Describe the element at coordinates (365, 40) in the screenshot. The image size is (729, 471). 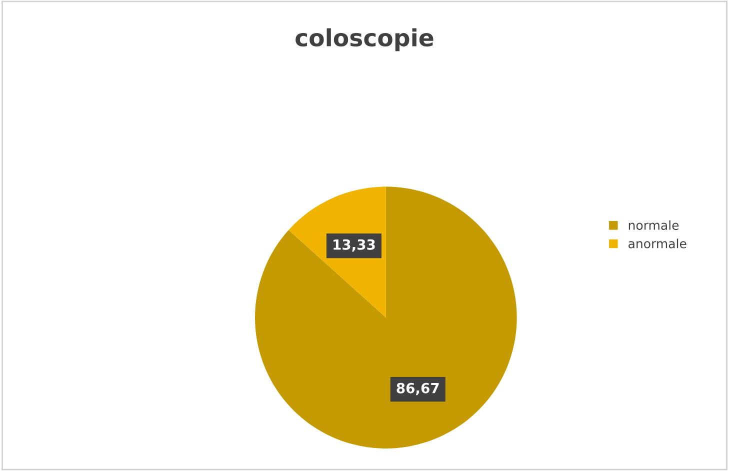
I see `chart-title: coloscopie` at that location.